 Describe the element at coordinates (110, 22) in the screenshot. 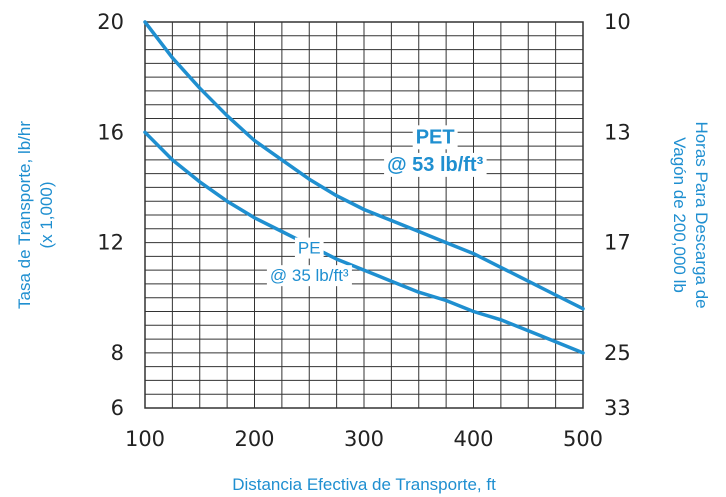

I see `y-tick-label: 20` at that location.